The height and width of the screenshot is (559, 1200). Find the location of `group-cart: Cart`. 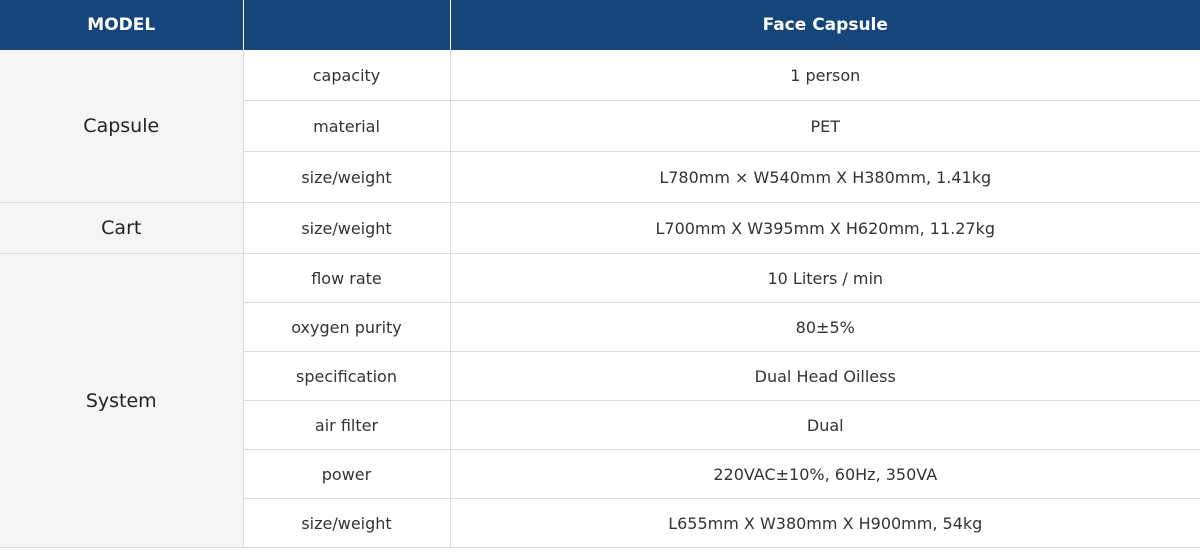

group-cart: Cart is located at coordinates (122, 228).